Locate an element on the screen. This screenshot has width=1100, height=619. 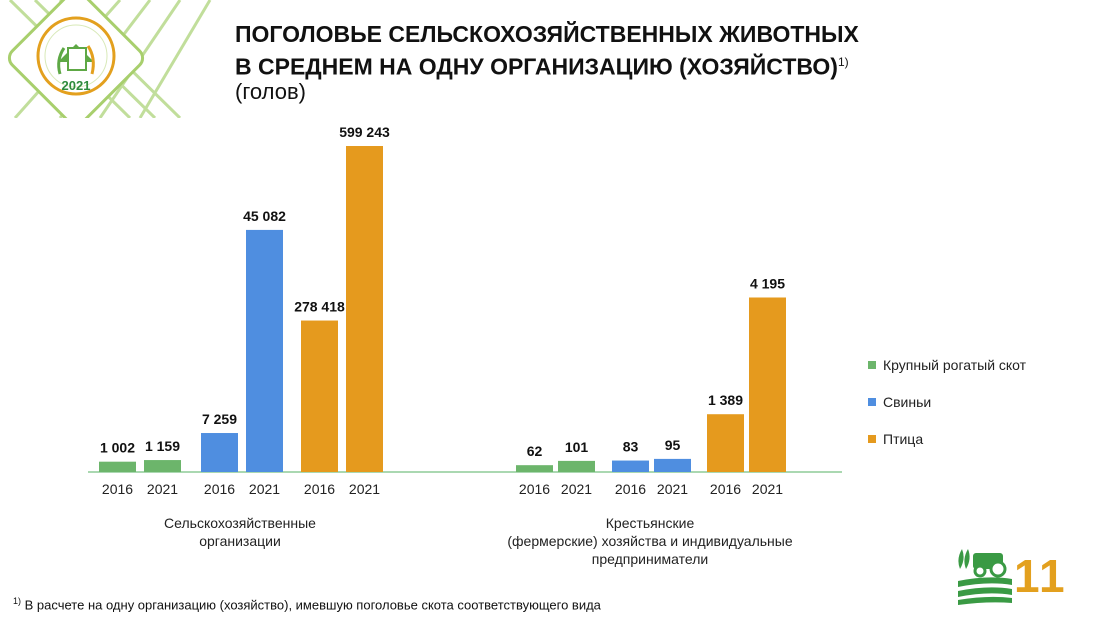
legend-item: Крупный рогатый скот is located at coordinates (947, 364).